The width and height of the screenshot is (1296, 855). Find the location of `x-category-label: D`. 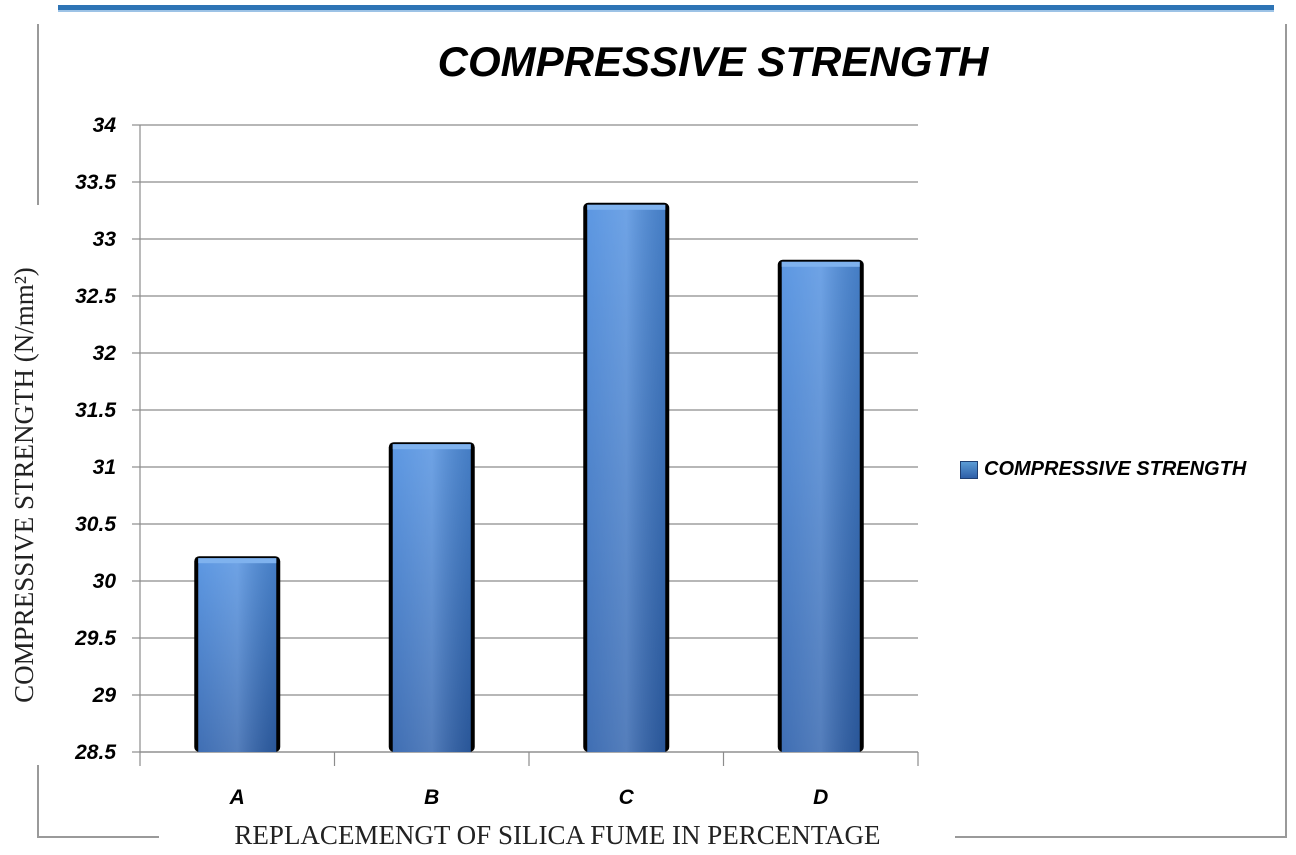

x-category-label: D is located at coordinates (820, 797).